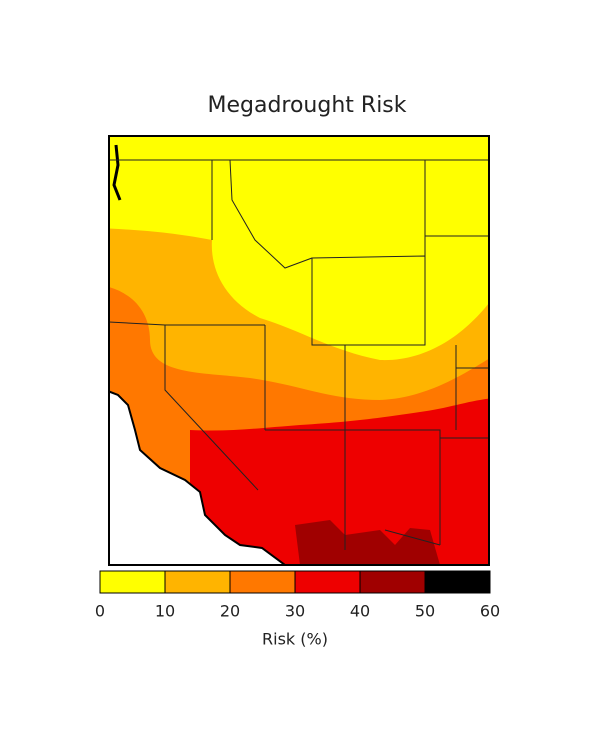 This screenshot has width=596, height=742. What do you see at coordinates (295, 611) in the screenshot?
I see `colorbar-tick-label: 30` at bounding box center [295, 611].